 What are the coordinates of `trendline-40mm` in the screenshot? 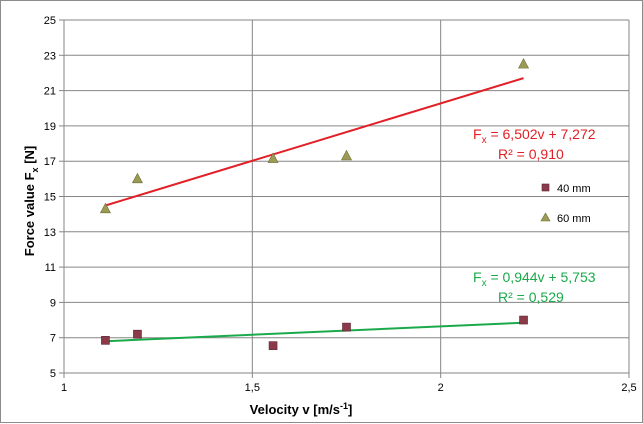 It's located at (314, 332).